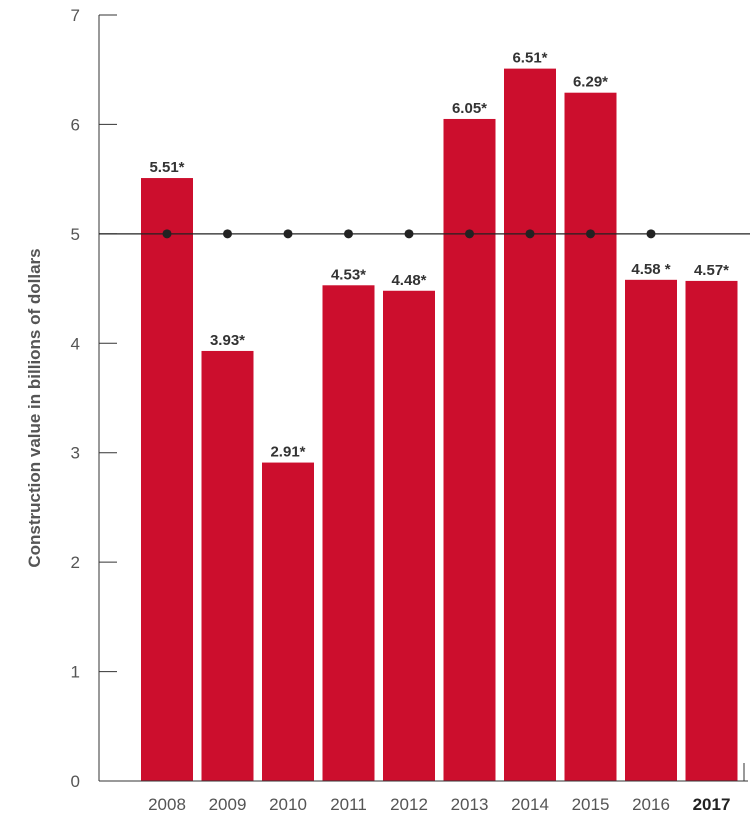 This screenshot has width=756, height=818. I want to click on x-tick-label: 2016, so click(651, 804).